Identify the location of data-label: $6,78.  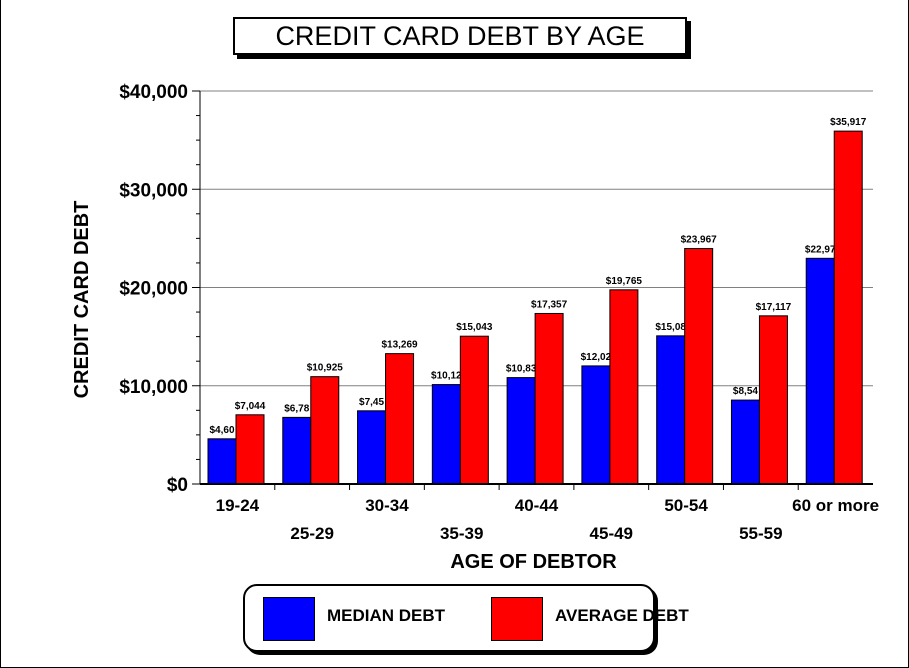
(296, 408).